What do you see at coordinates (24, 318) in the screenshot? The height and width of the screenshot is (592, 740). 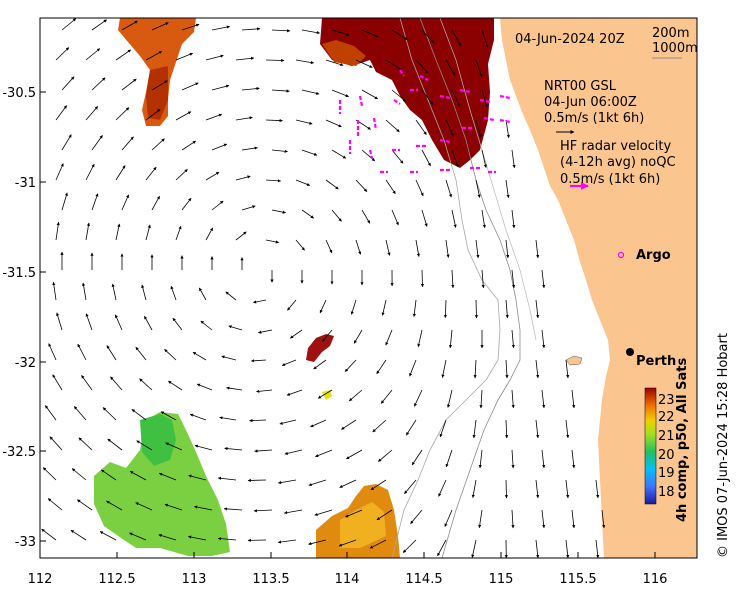 I see `y-axis: -30.5 -31 -31.5 -32 -32.5 -33` at bounding box center [24, 318].